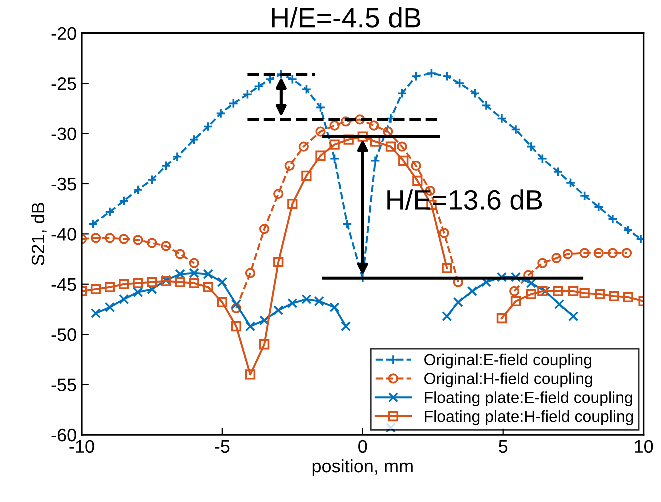  What do you see at coordinates (64, 84) in the screenshot?
I see `y-tick-label: -25` at bounding box center [64, 84].